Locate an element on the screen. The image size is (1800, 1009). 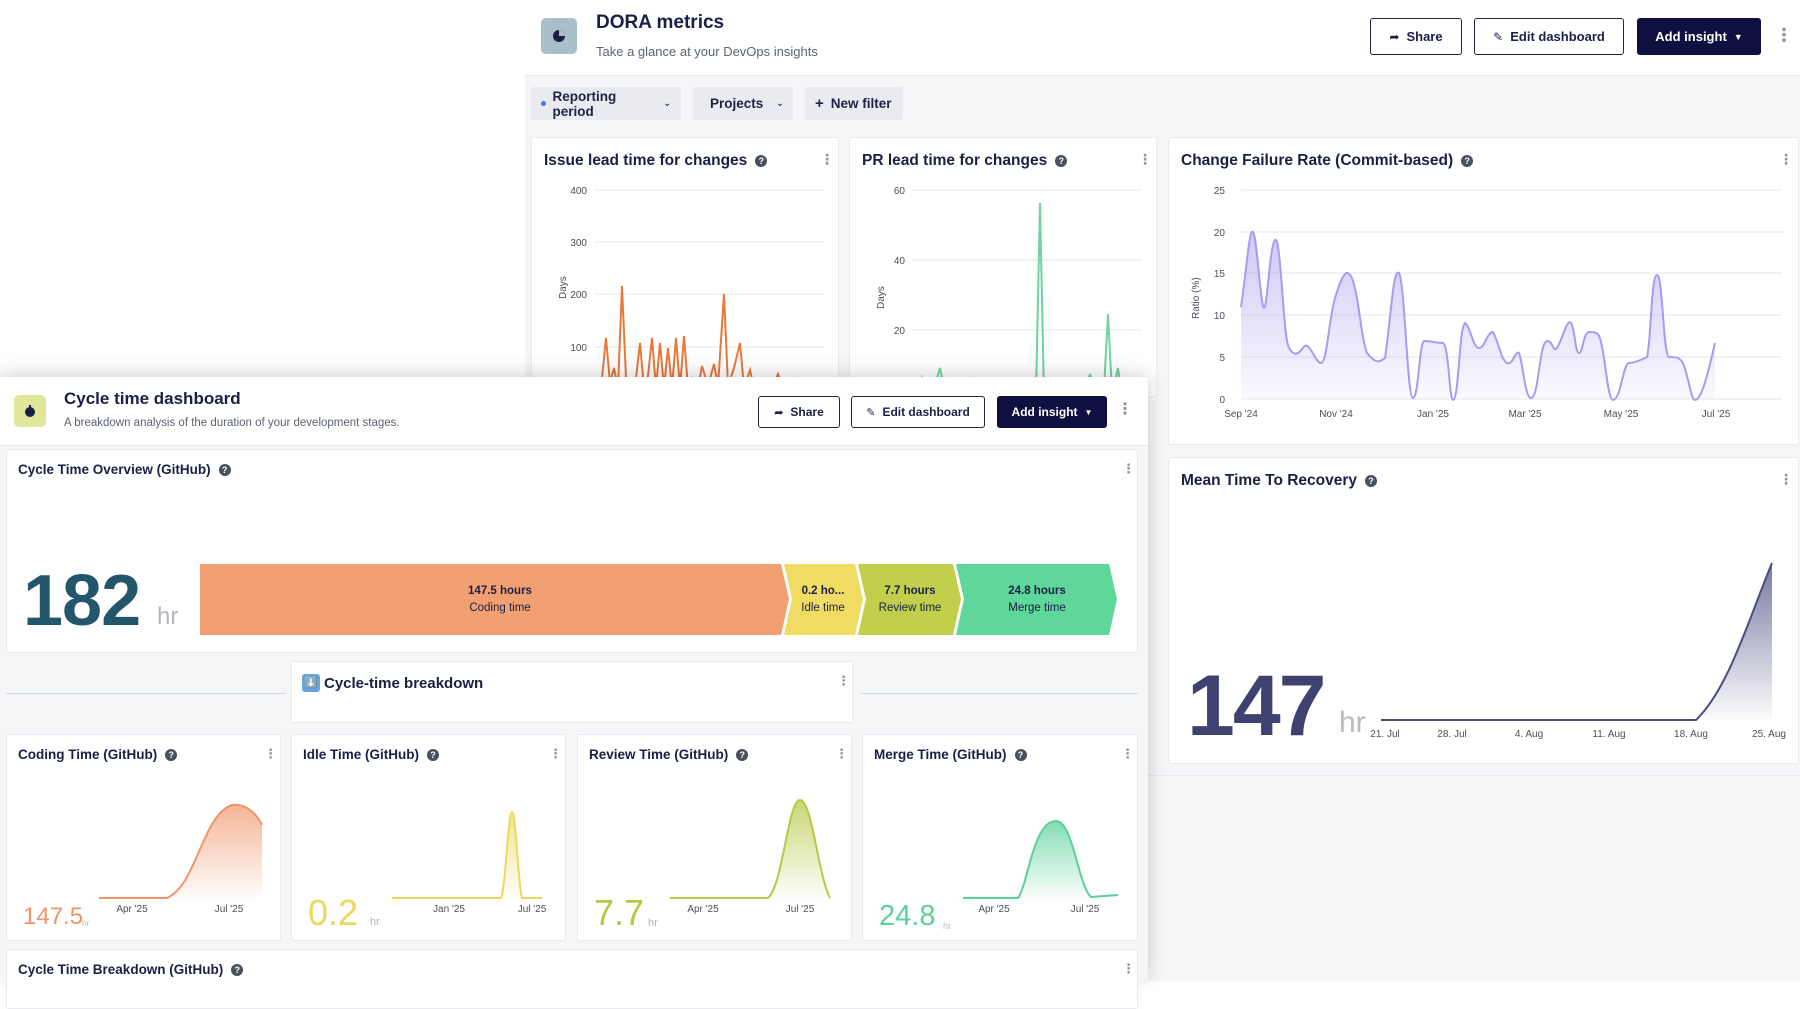
segment-merge is located at coordinates (1036, 599).